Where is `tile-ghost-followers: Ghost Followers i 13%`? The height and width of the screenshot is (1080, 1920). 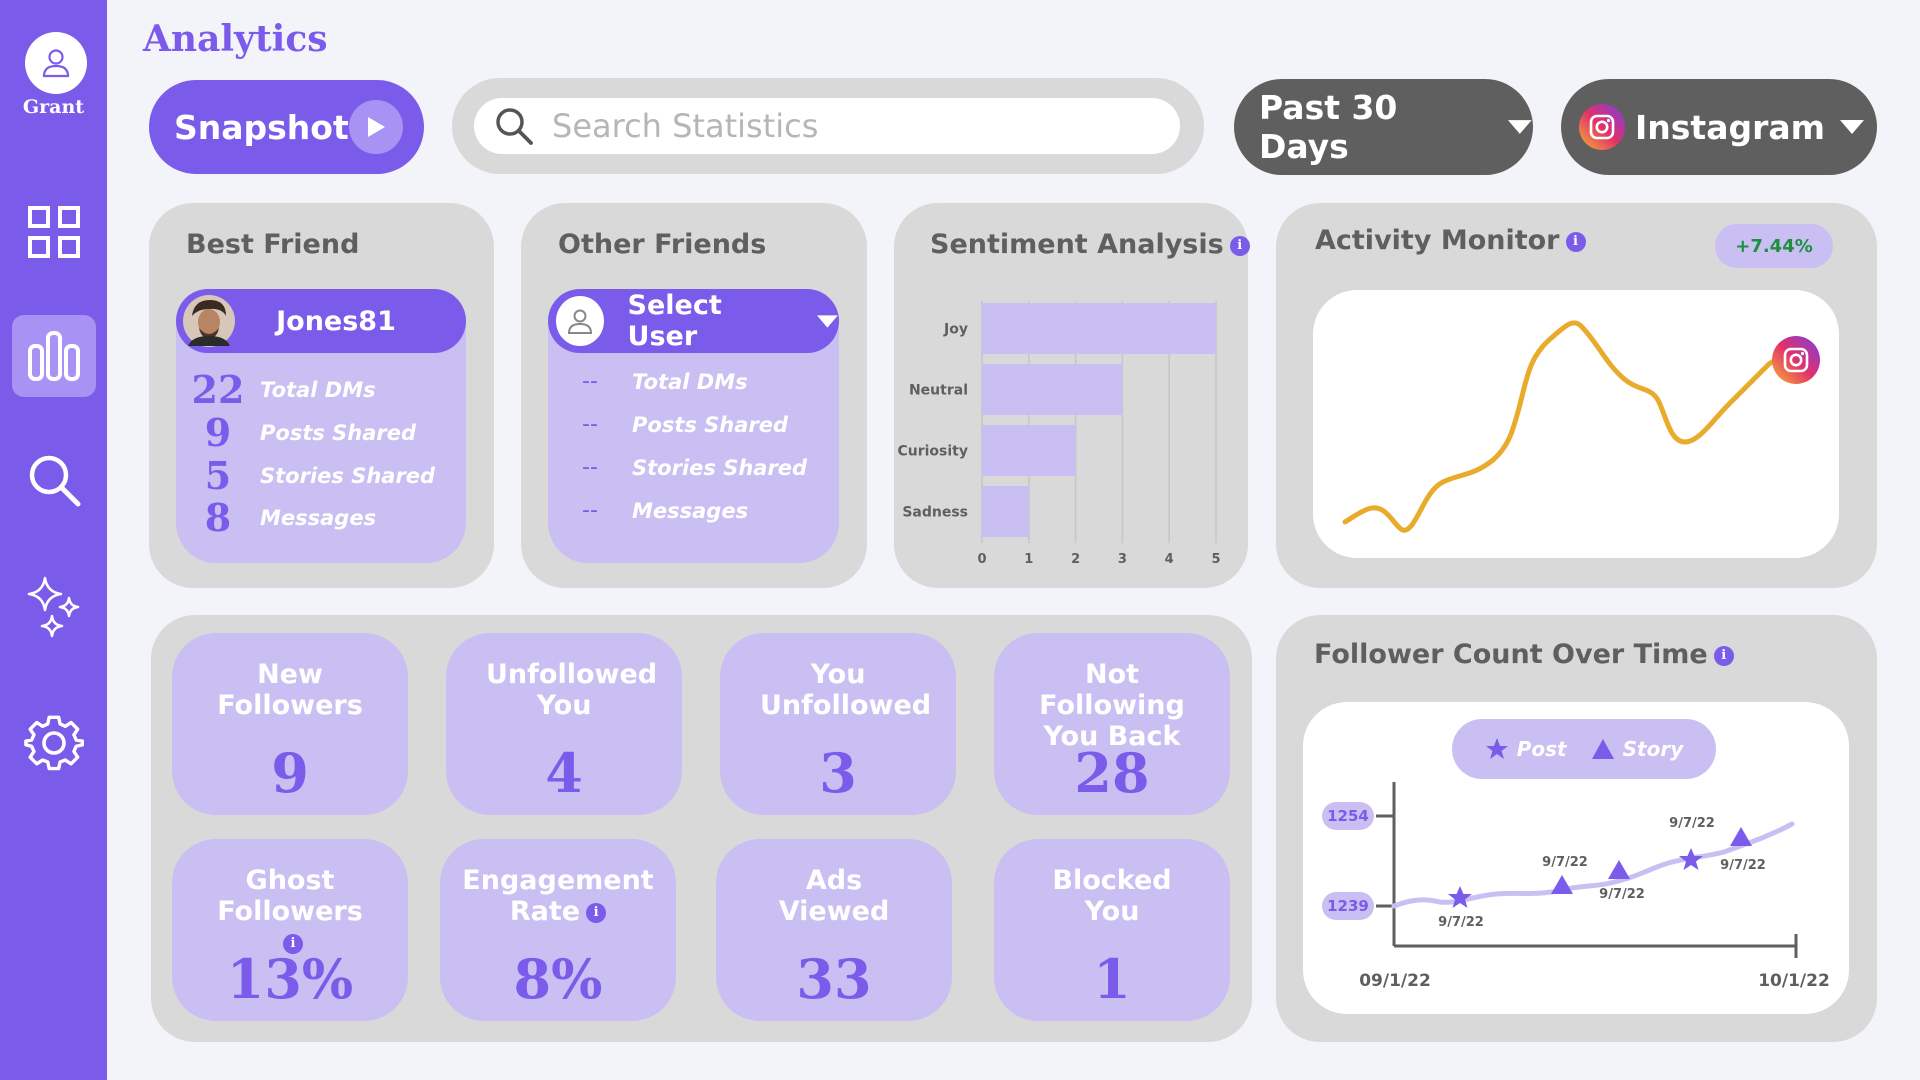 tile-ghost-followers: Ghost Followers i 13% is located at coordinates (290, 930).